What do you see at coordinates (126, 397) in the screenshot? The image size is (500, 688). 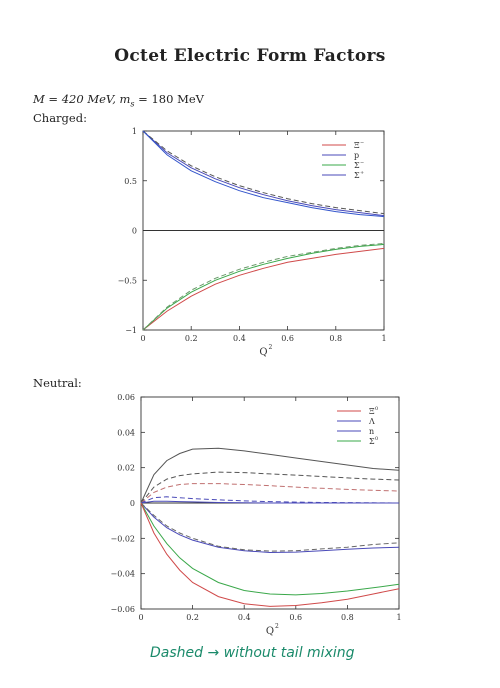 I see `neutral-y-tick-label: 0.06` at bounding box center [126, 397].